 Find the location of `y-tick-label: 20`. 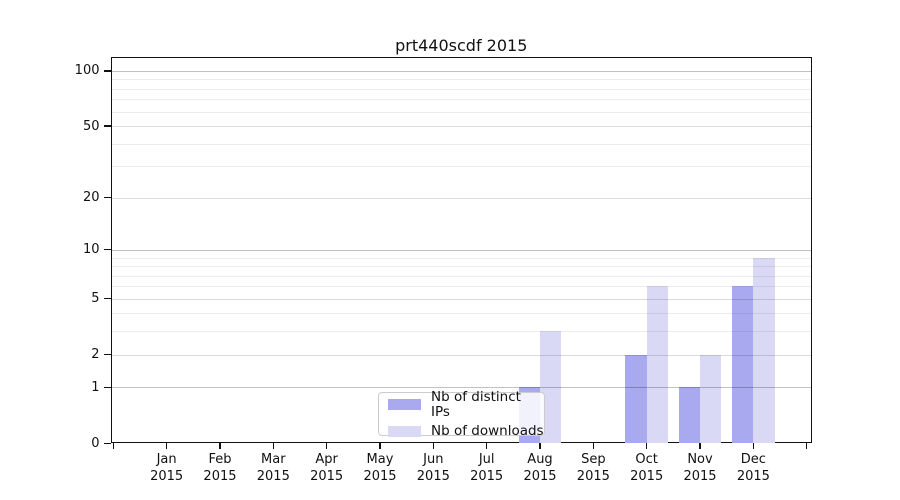

y-tick-label: 20 is located at coordinates (91, 198).